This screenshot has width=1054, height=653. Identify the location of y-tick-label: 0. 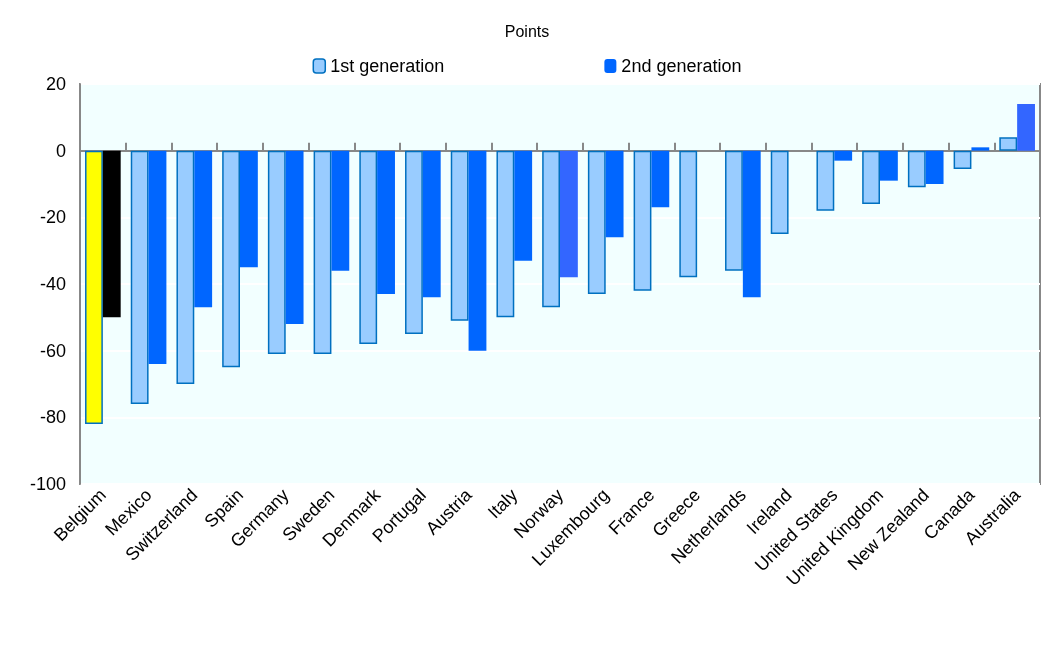
(60, 150).